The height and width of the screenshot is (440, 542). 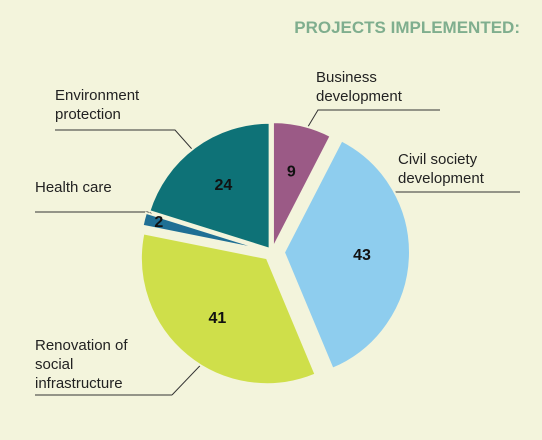 What do you see at coordinates (98, 219) in the screenshot?
I see `leader-line` at bounding box center [98, 219].